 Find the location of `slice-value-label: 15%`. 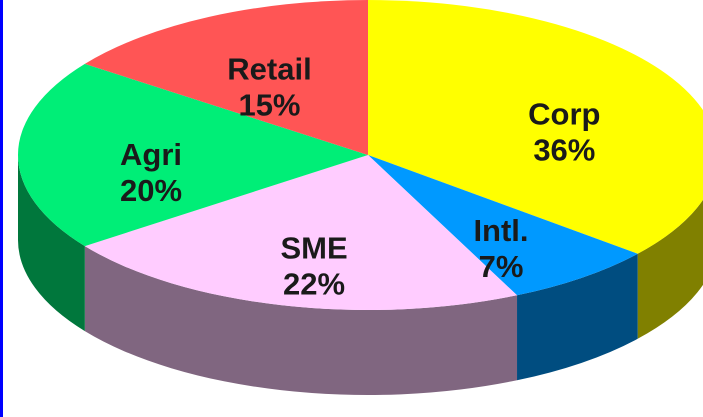

slice-value-label: 15% is located at coordinates (269, 105).